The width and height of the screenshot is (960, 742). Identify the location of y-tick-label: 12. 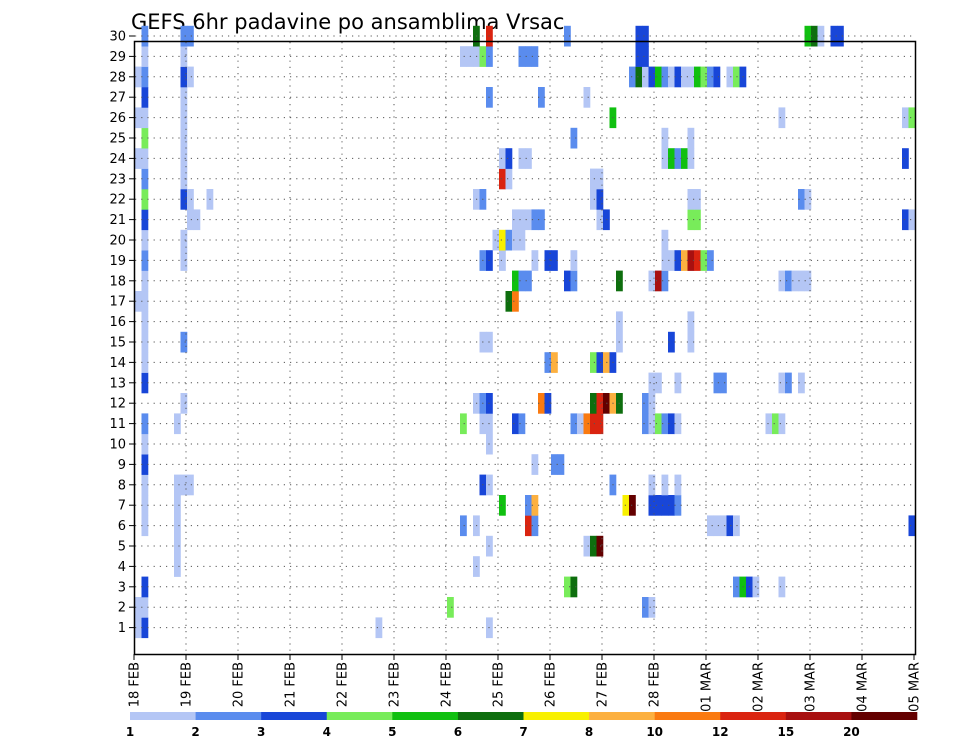
(117, 404).